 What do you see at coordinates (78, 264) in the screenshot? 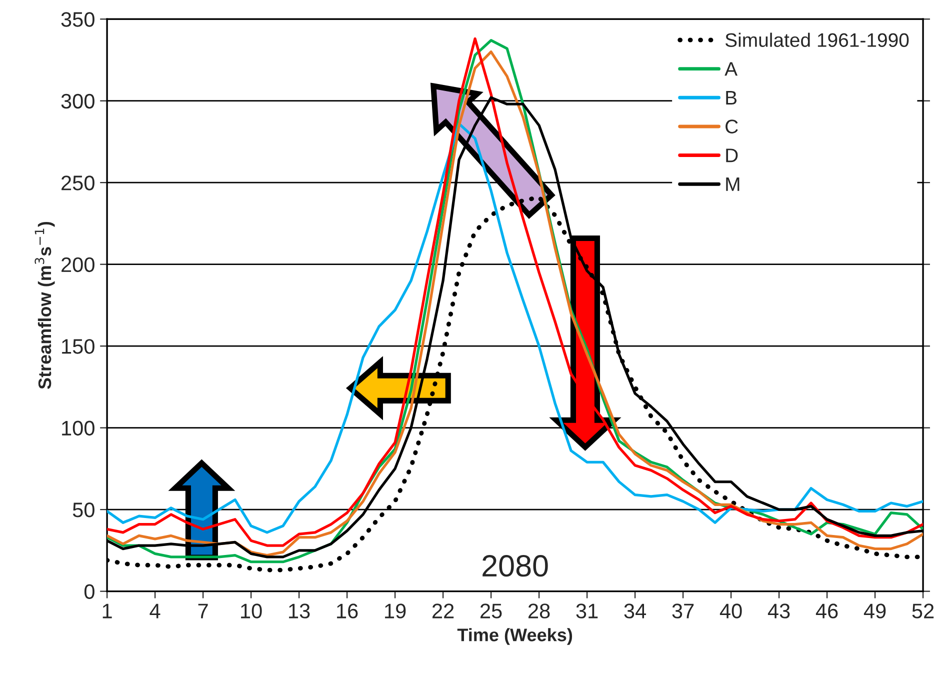
I see `y-tick-label: 200` at bounding box center [78, 264].